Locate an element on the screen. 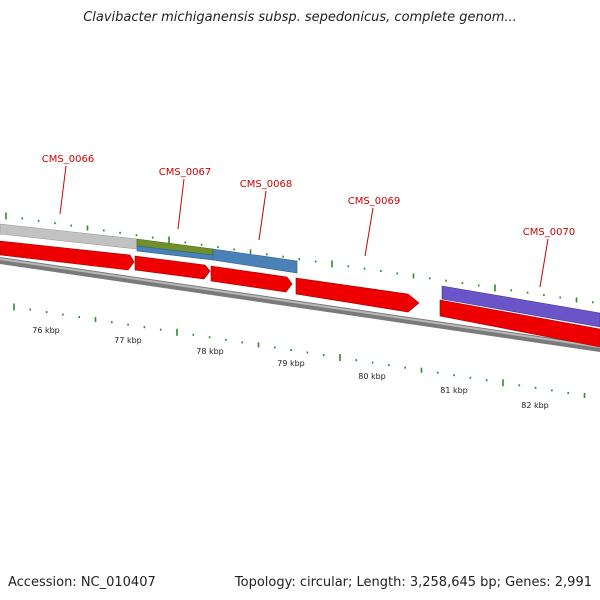  gene-label-cms0070: CMS_0070 is located at coordinates (549, 232).